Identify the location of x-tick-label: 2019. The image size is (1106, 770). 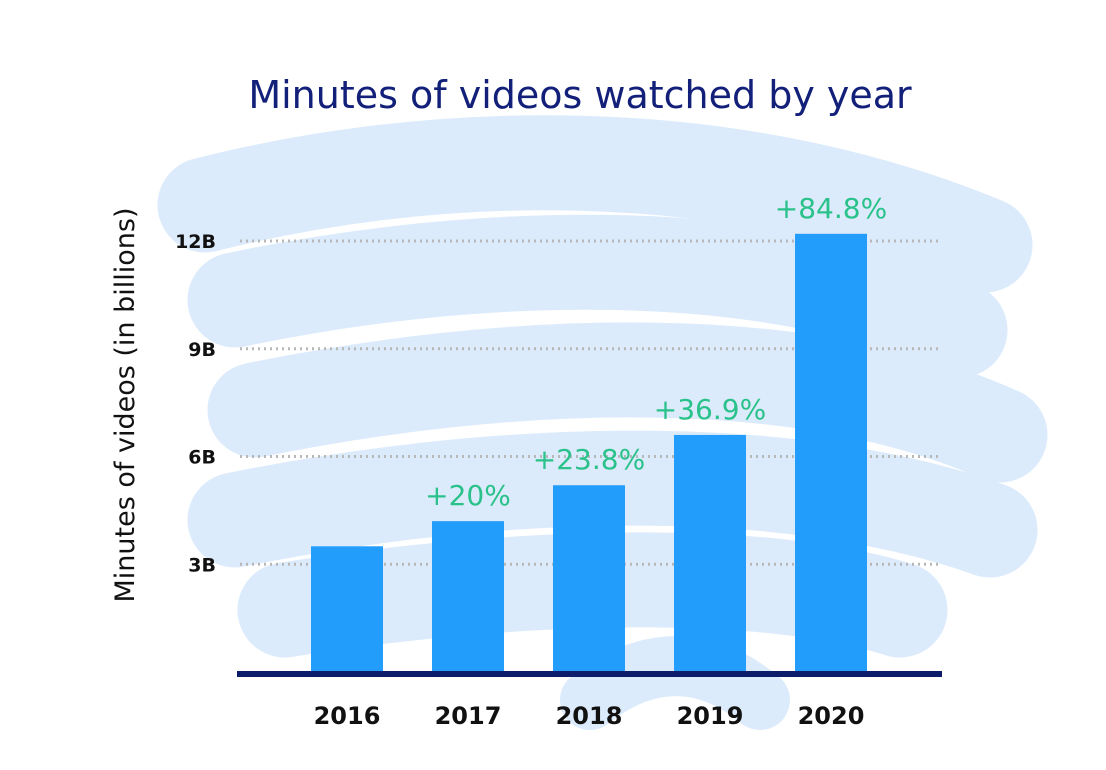
(710, 716).